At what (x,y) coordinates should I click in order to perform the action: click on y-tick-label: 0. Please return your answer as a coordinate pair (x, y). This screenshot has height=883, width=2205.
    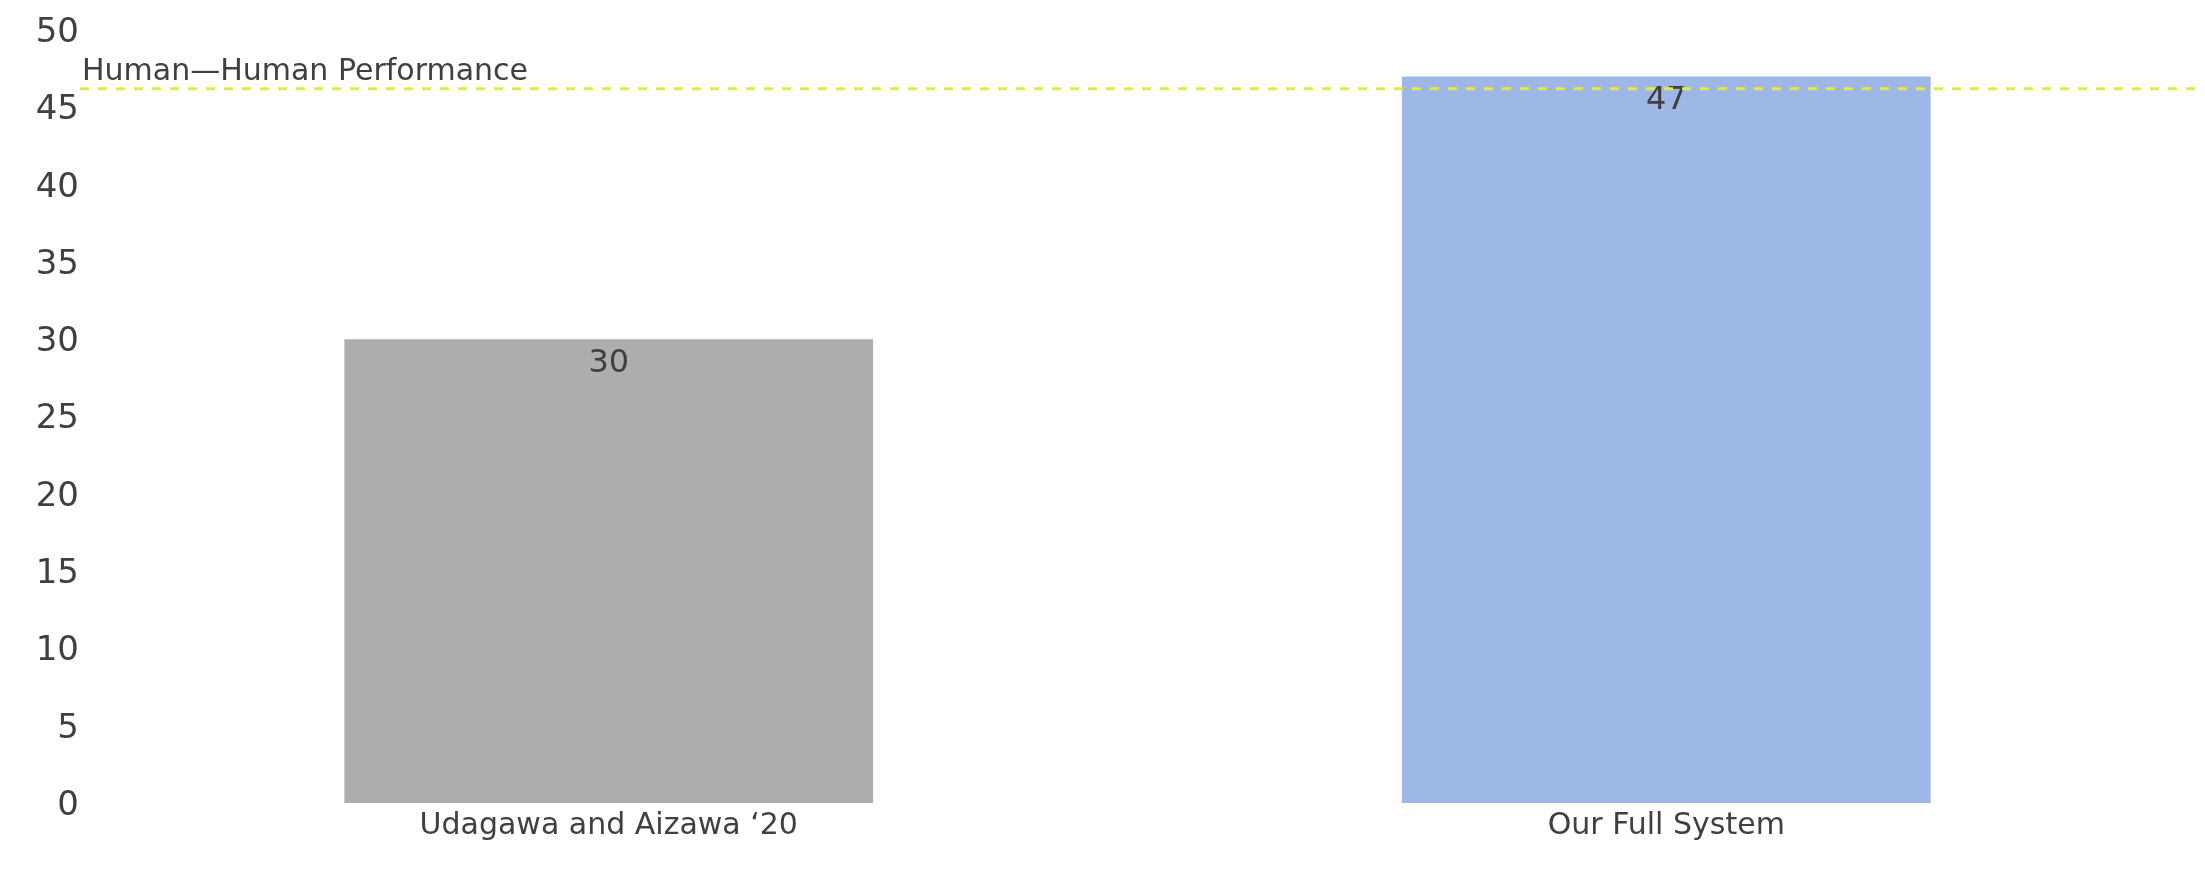
    Looking at the image, I should click on (68, 802).